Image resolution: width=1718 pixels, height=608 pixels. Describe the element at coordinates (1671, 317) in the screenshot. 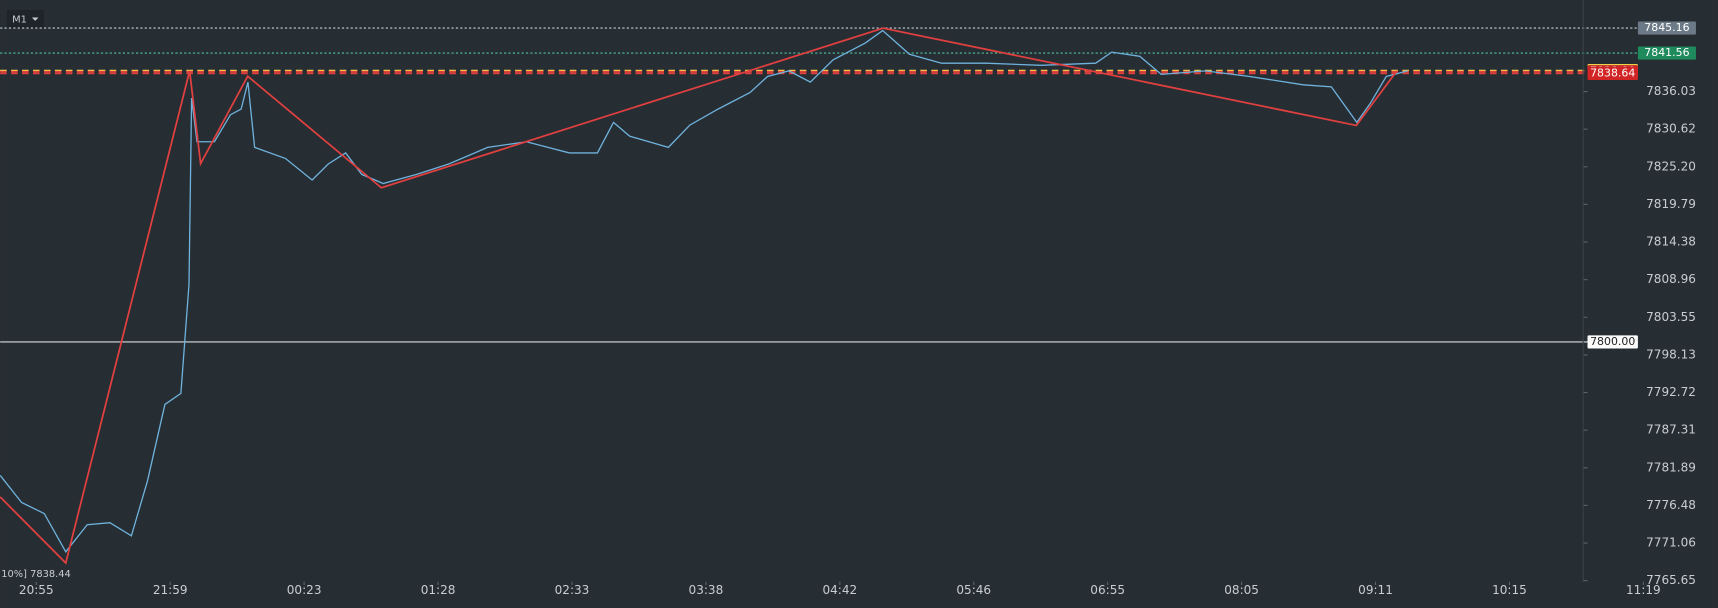

I see `y-tick-label: 7803.55` at that location.